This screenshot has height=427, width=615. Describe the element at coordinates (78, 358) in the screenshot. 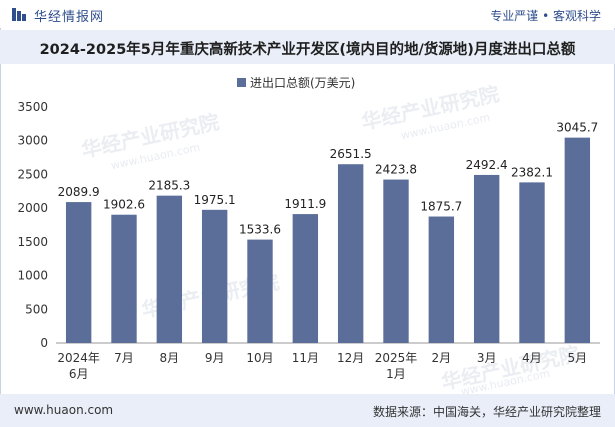

I see `x-tick-label-line: 2024年` at that location.